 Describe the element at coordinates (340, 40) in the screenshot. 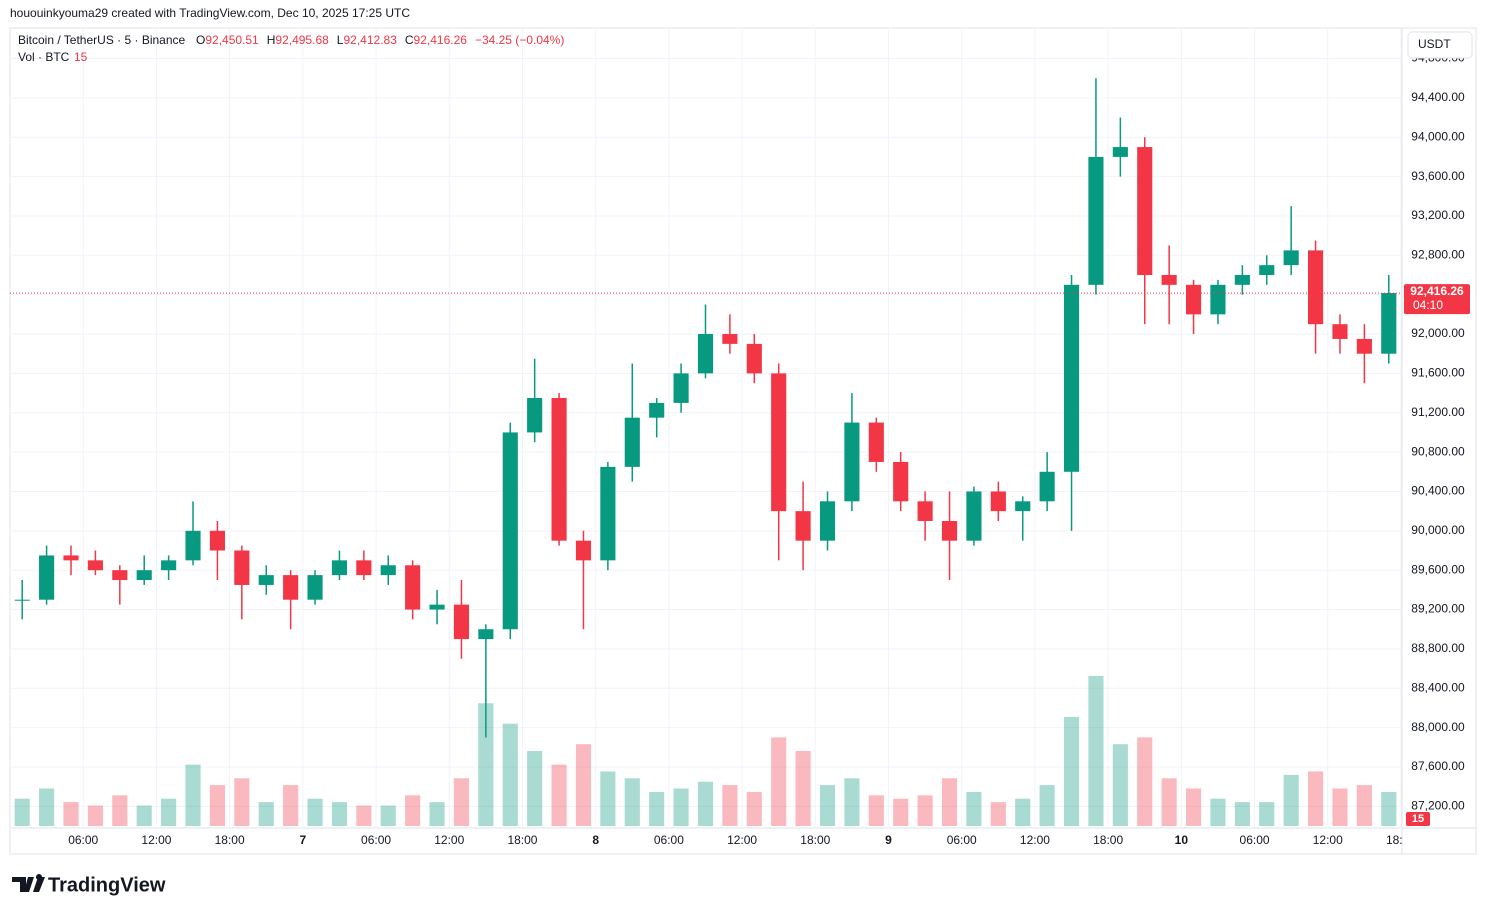

I see `legend-key: L` at that location.